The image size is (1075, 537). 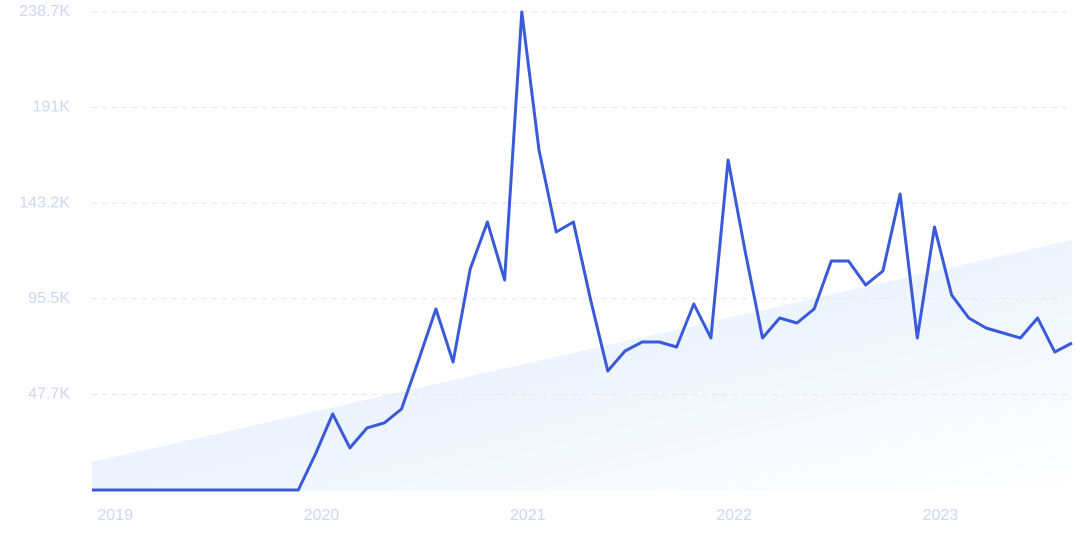 I want to click on x-tick-label: 2022, so click(x=734, y=515).